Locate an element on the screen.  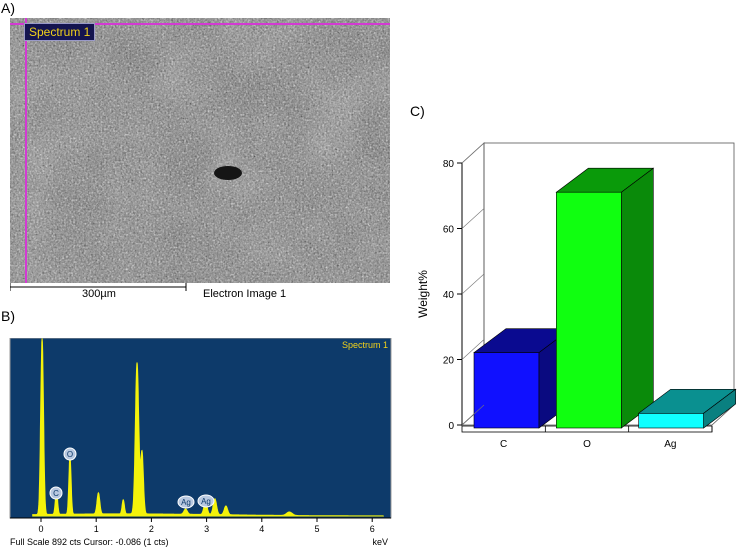
eds-x-tick-label: 6 is located at coordinates (372, 529).